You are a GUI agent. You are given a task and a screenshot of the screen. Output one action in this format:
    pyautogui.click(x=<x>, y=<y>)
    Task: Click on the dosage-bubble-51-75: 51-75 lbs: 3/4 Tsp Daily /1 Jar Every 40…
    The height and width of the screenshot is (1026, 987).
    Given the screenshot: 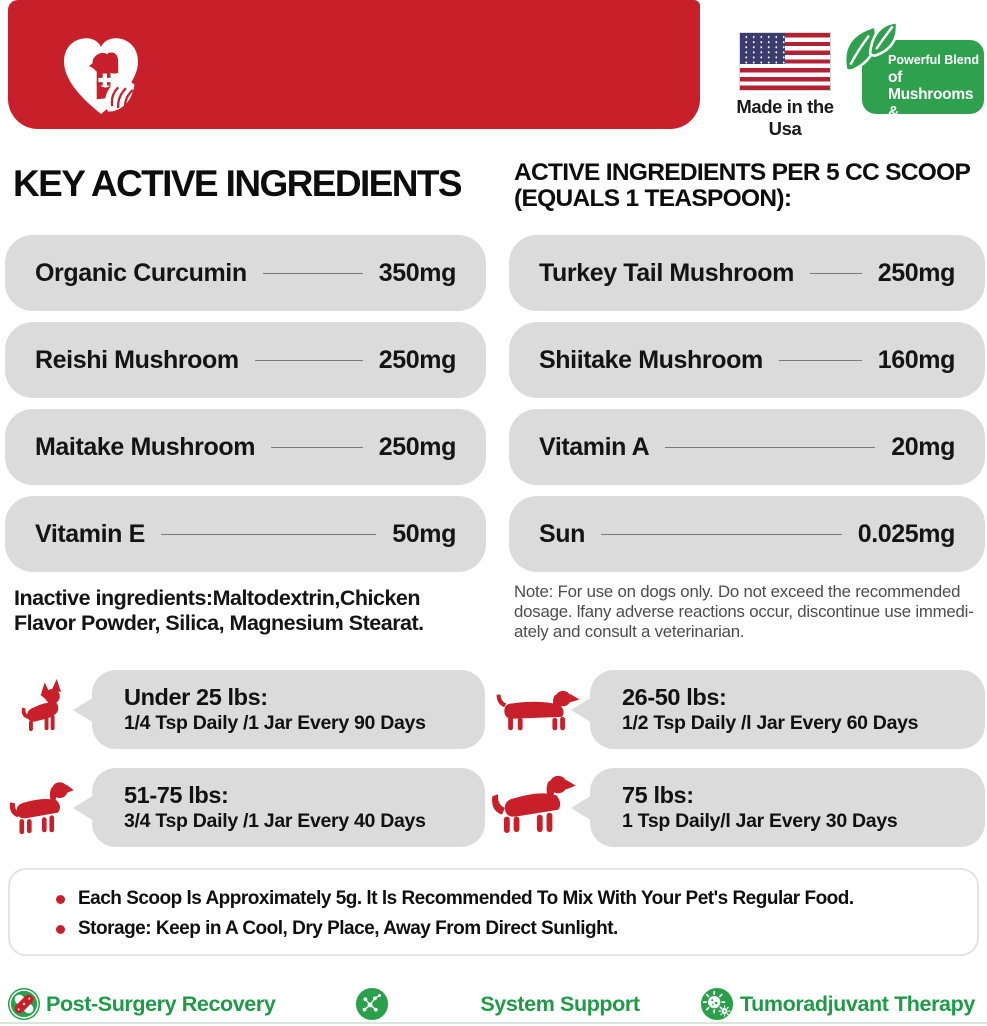 What is the action you would take?
    pyautogui.click(x=288, y=807)
    